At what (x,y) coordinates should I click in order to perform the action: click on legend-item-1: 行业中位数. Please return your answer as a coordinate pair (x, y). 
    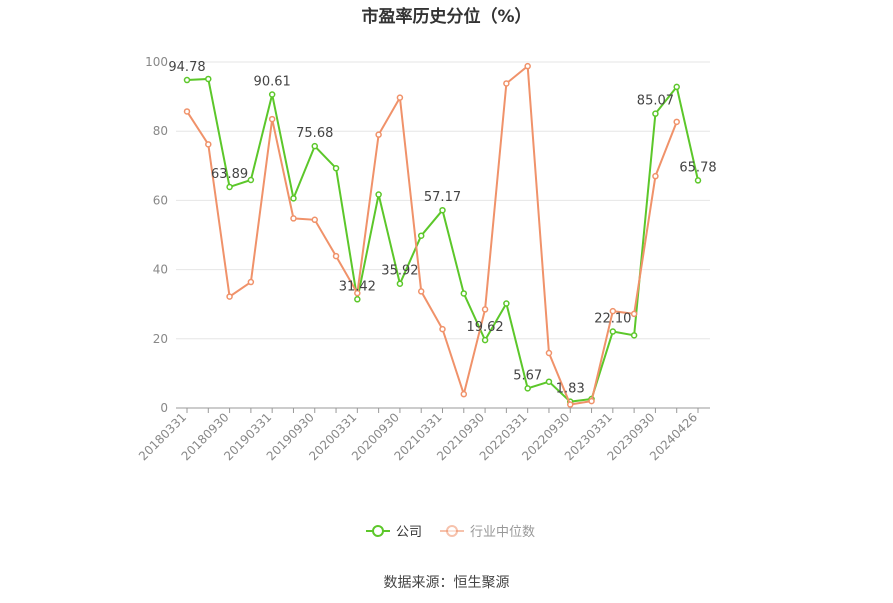
    Looking at the image, I should click on (487, 532).